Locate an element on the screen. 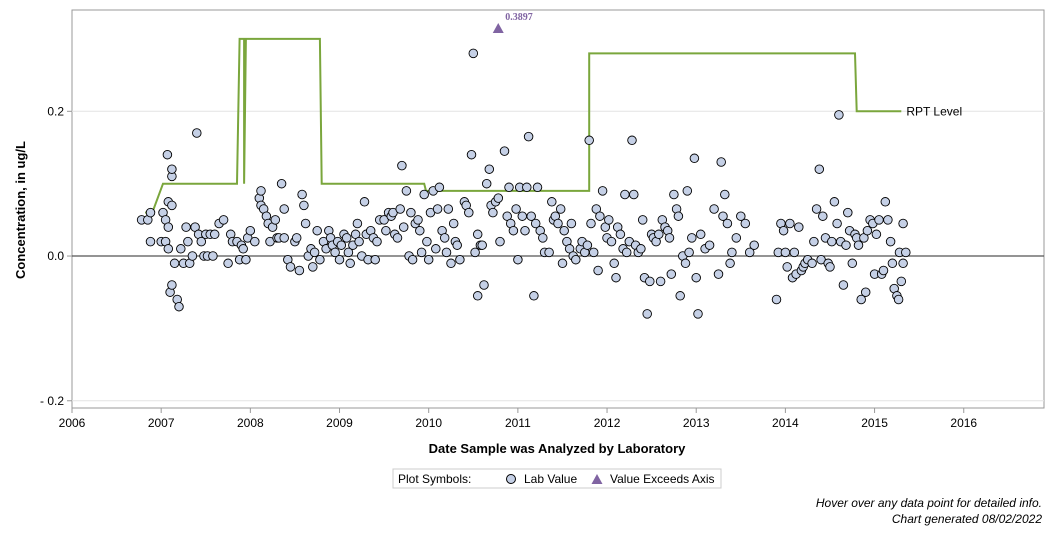  exceeds-axis-marker is located at coordinates (498, 28).